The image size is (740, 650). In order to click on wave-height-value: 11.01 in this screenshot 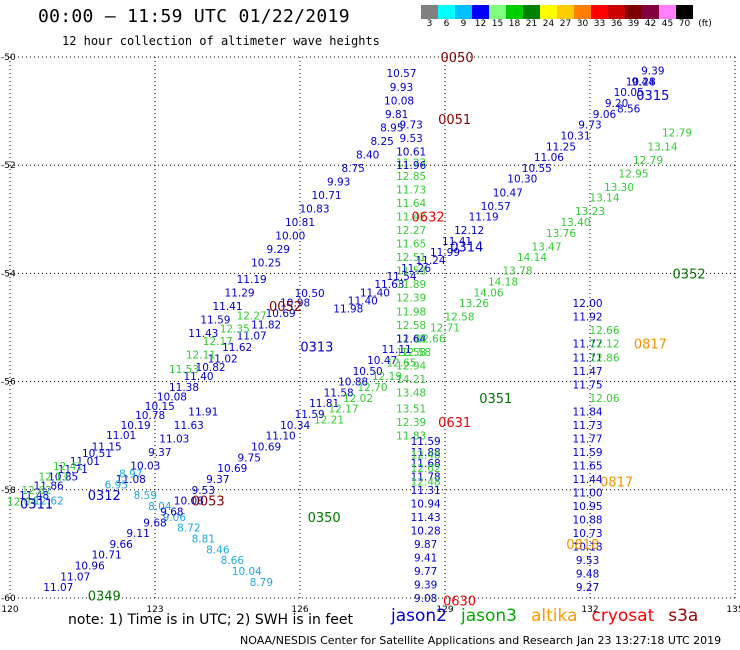, I will do `click(121, 436)`.